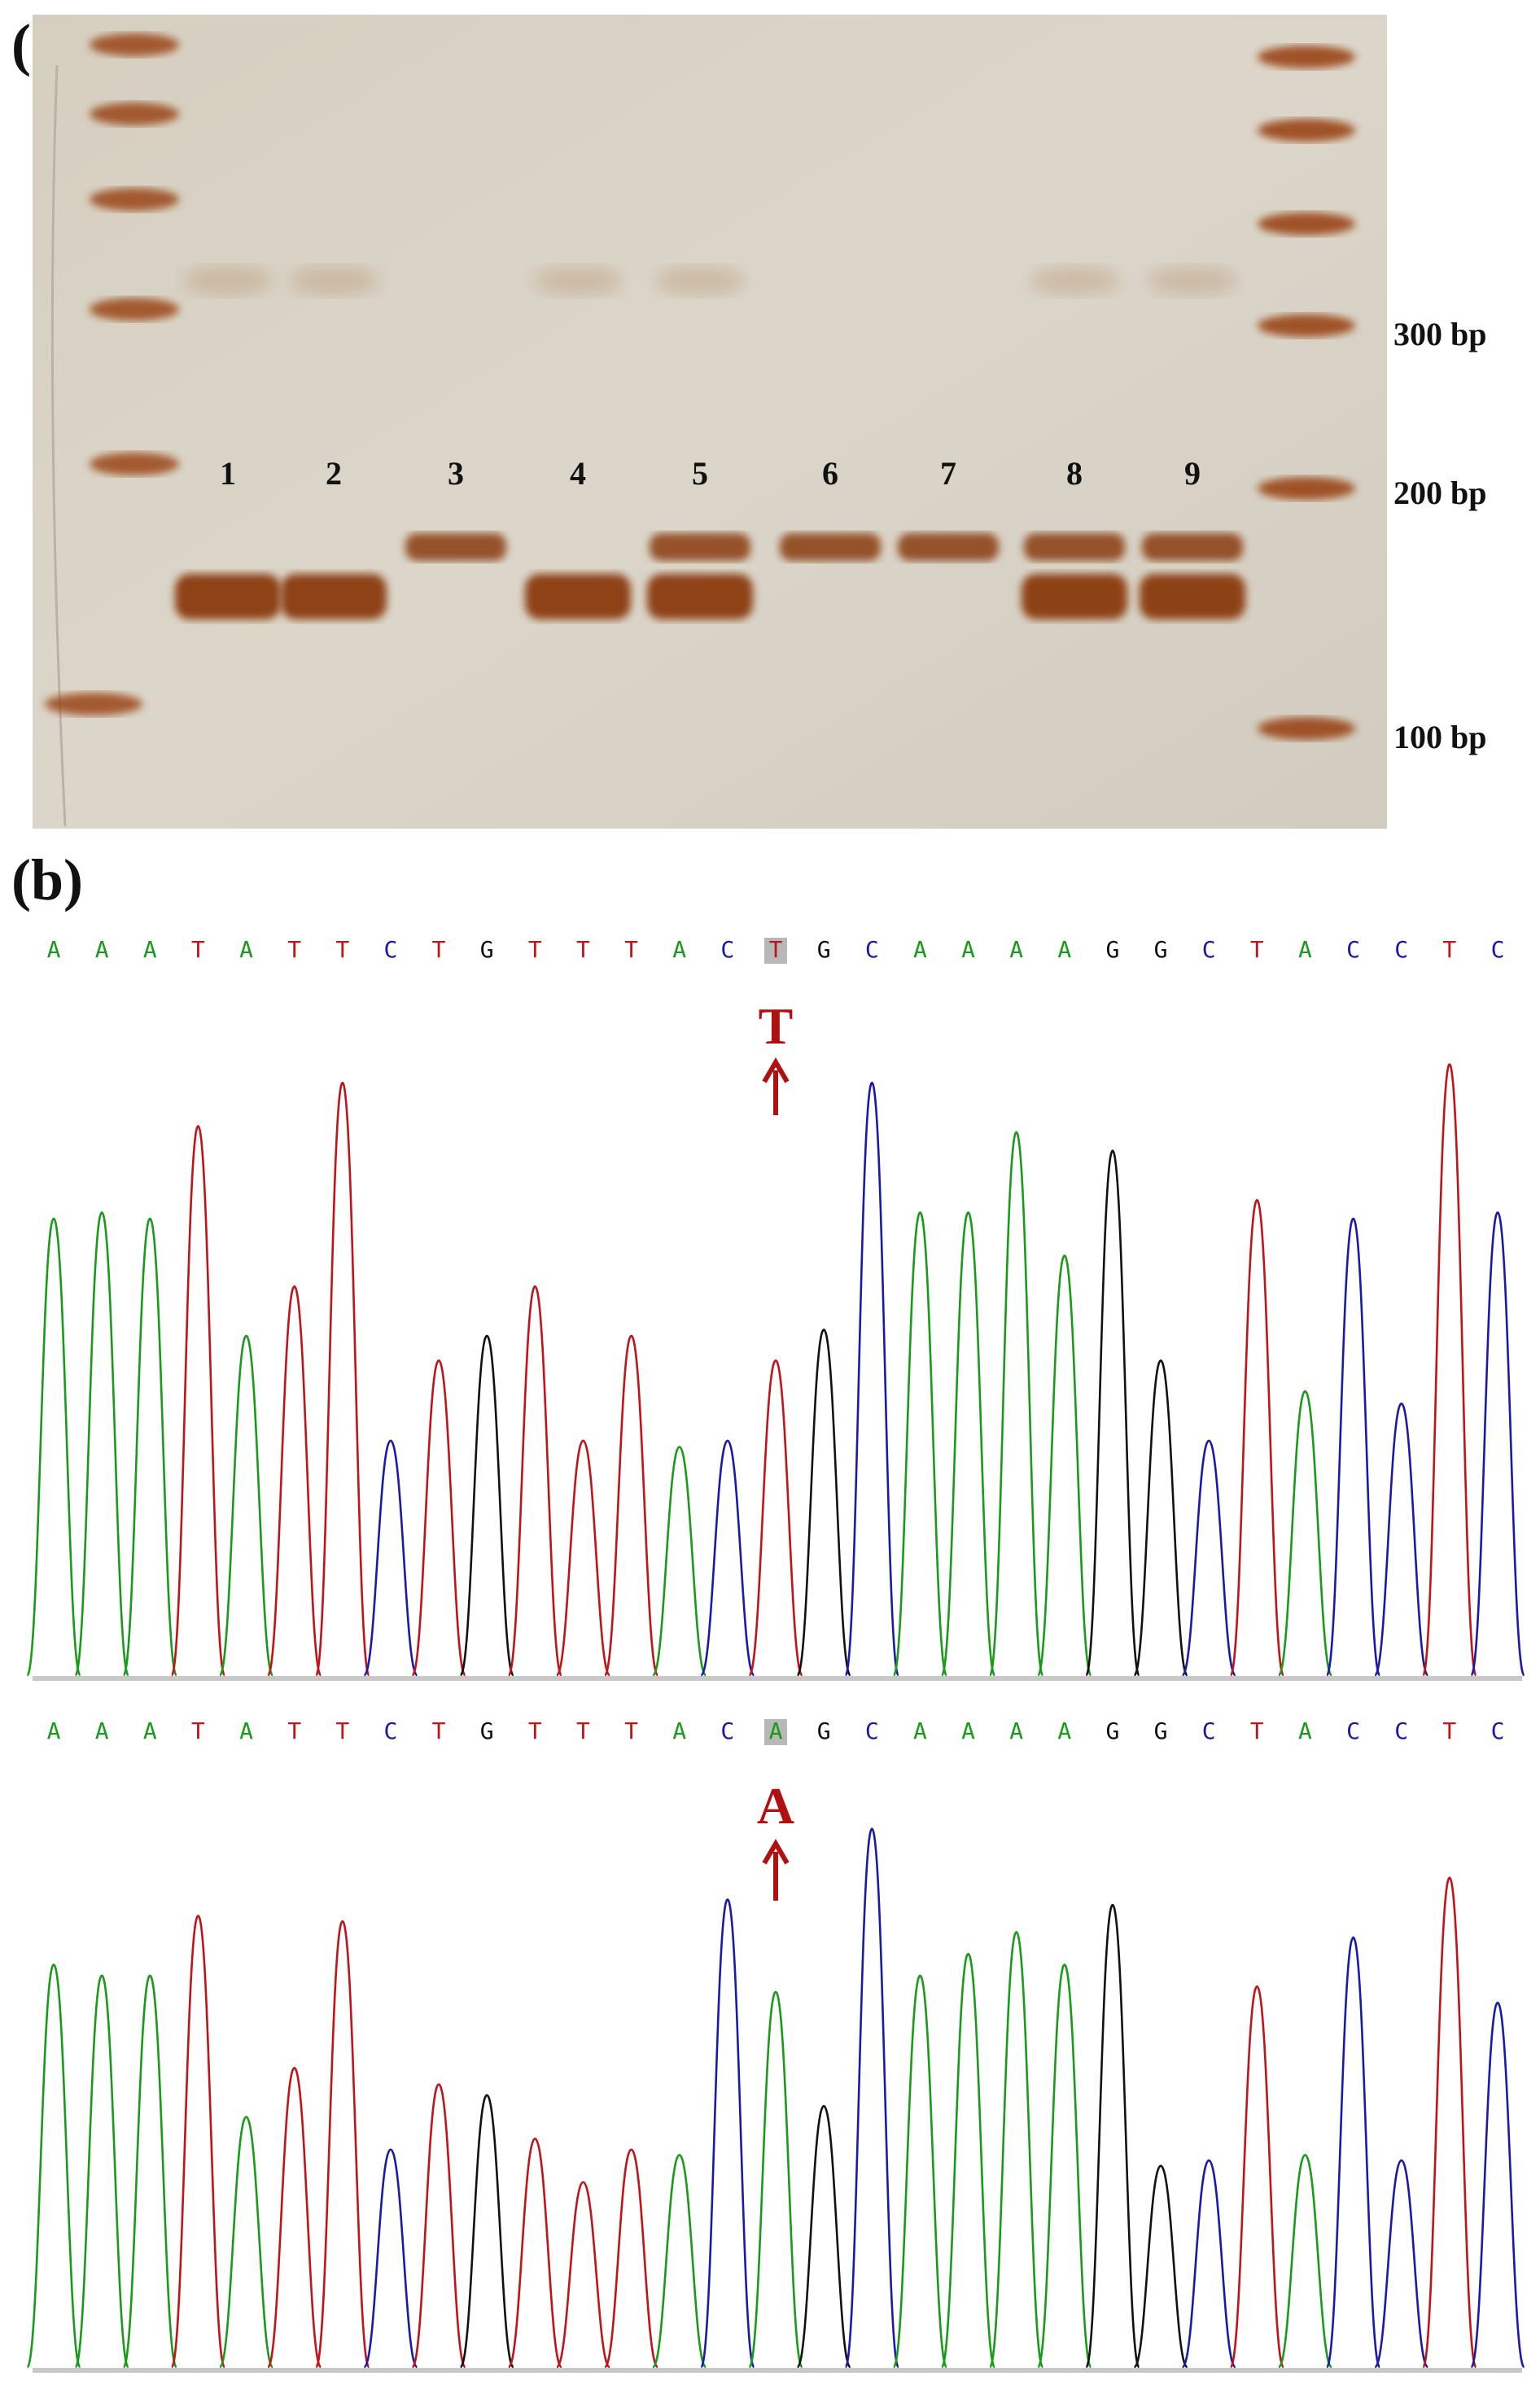 Image resolution: width=1540 pixels, height=2398 pixels. What do you see at coordinates (777, 1026) in the screenshot?
I see `variant-allele-label: T` at bounding box center [777, 1026].